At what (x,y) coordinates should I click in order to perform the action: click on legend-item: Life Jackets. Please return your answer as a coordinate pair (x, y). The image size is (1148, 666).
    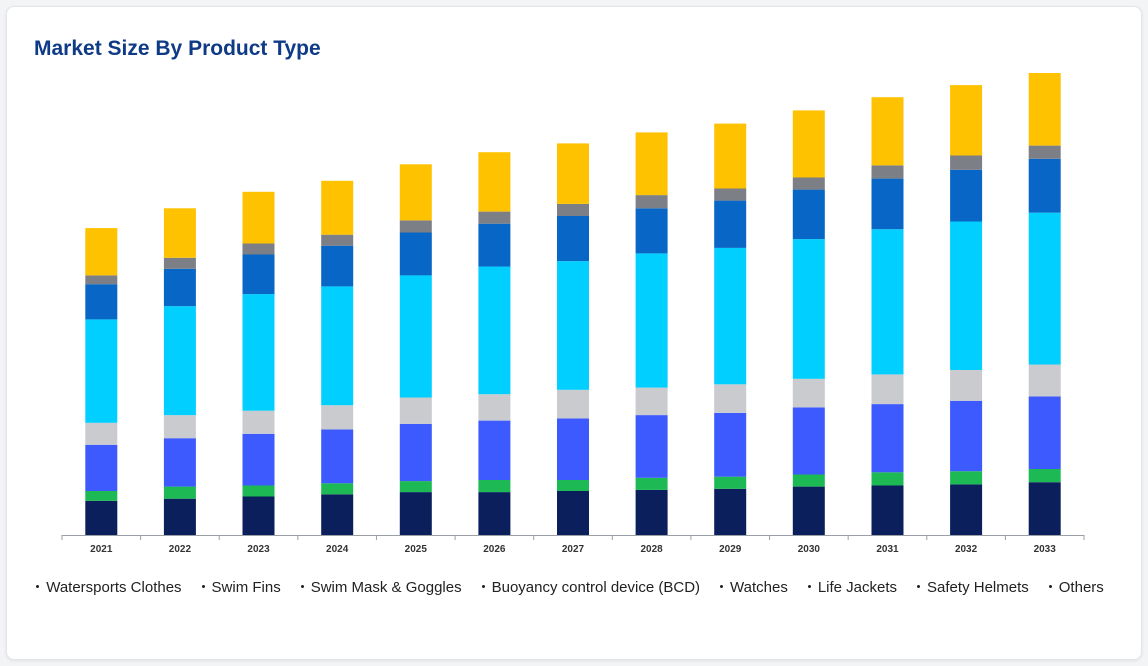
    Looking at the image, I should click on (852, 587).